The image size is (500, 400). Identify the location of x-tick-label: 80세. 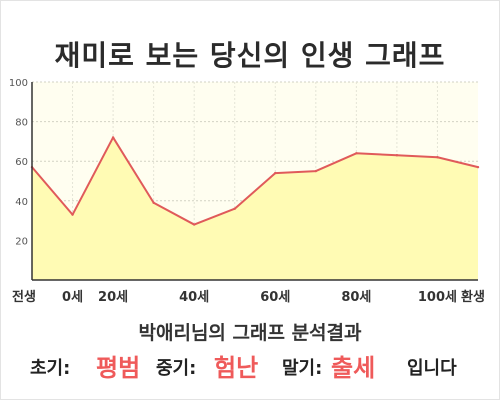
(356, 297).